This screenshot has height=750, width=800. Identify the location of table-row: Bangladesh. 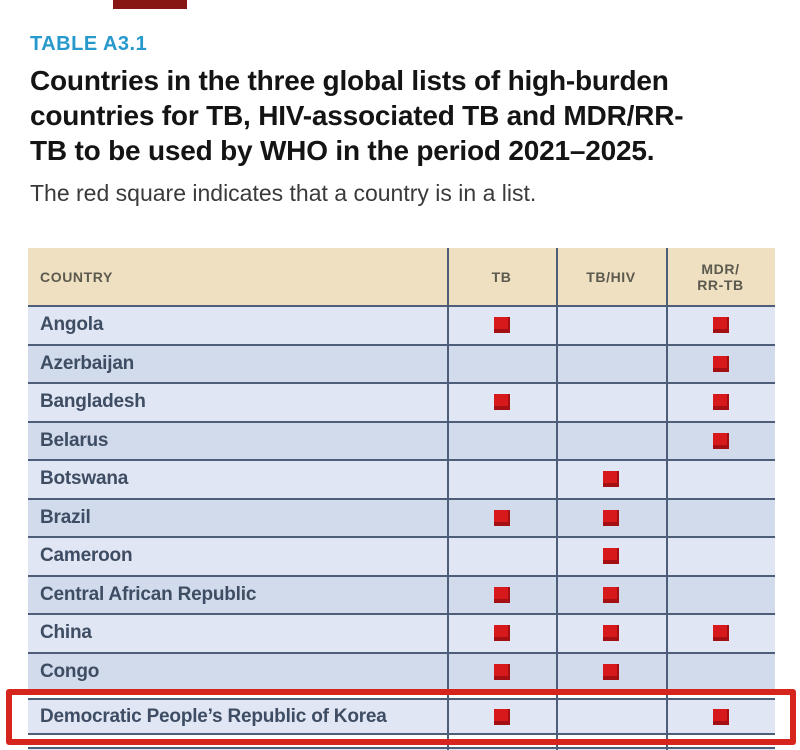
(401, 403).